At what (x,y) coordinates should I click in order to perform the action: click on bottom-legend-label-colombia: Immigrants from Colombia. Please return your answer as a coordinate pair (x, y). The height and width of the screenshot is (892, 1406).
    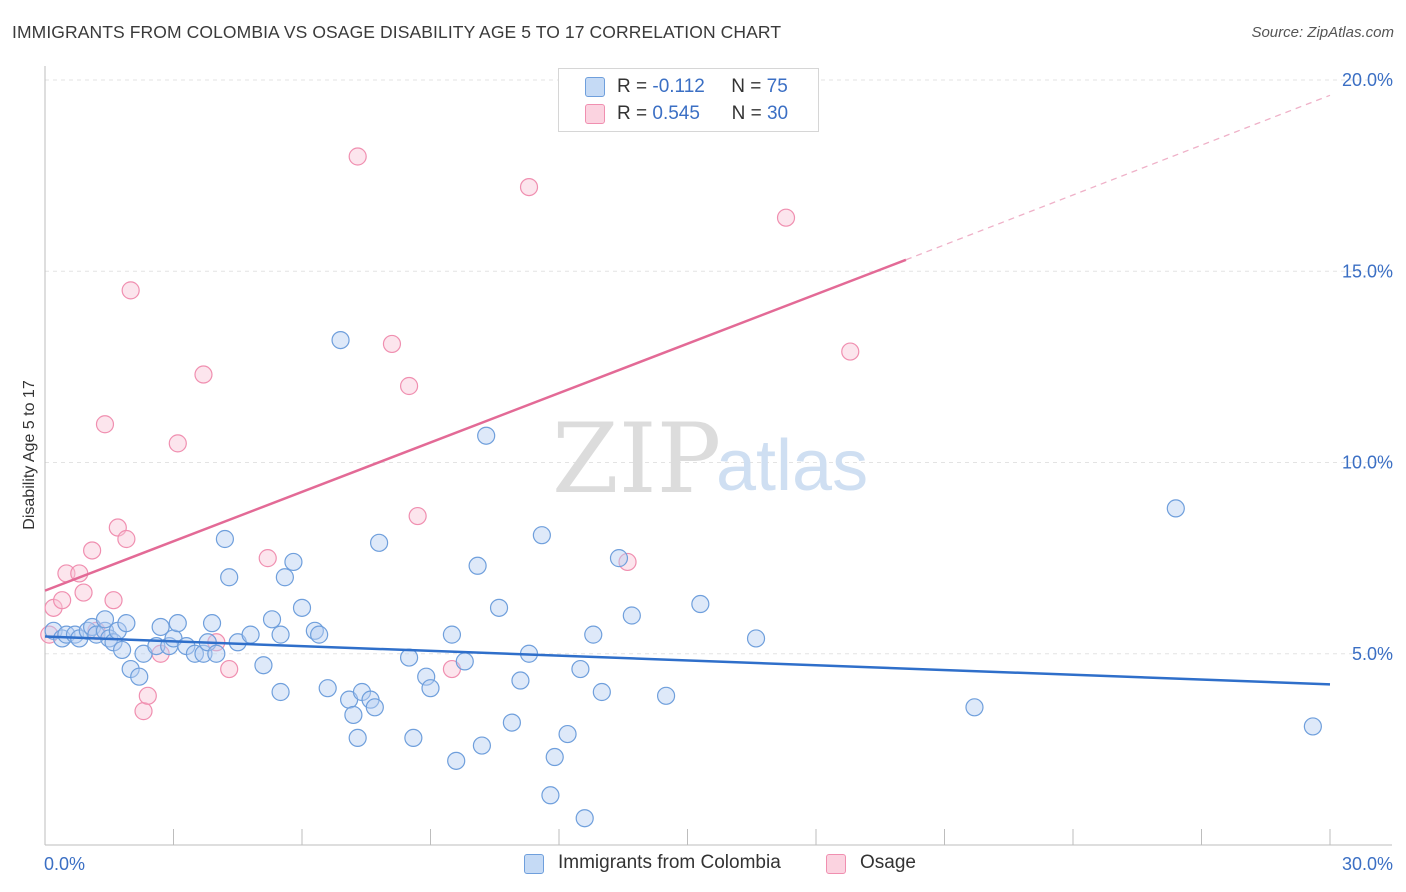
    Looking at the image, I should click on (669, 862).